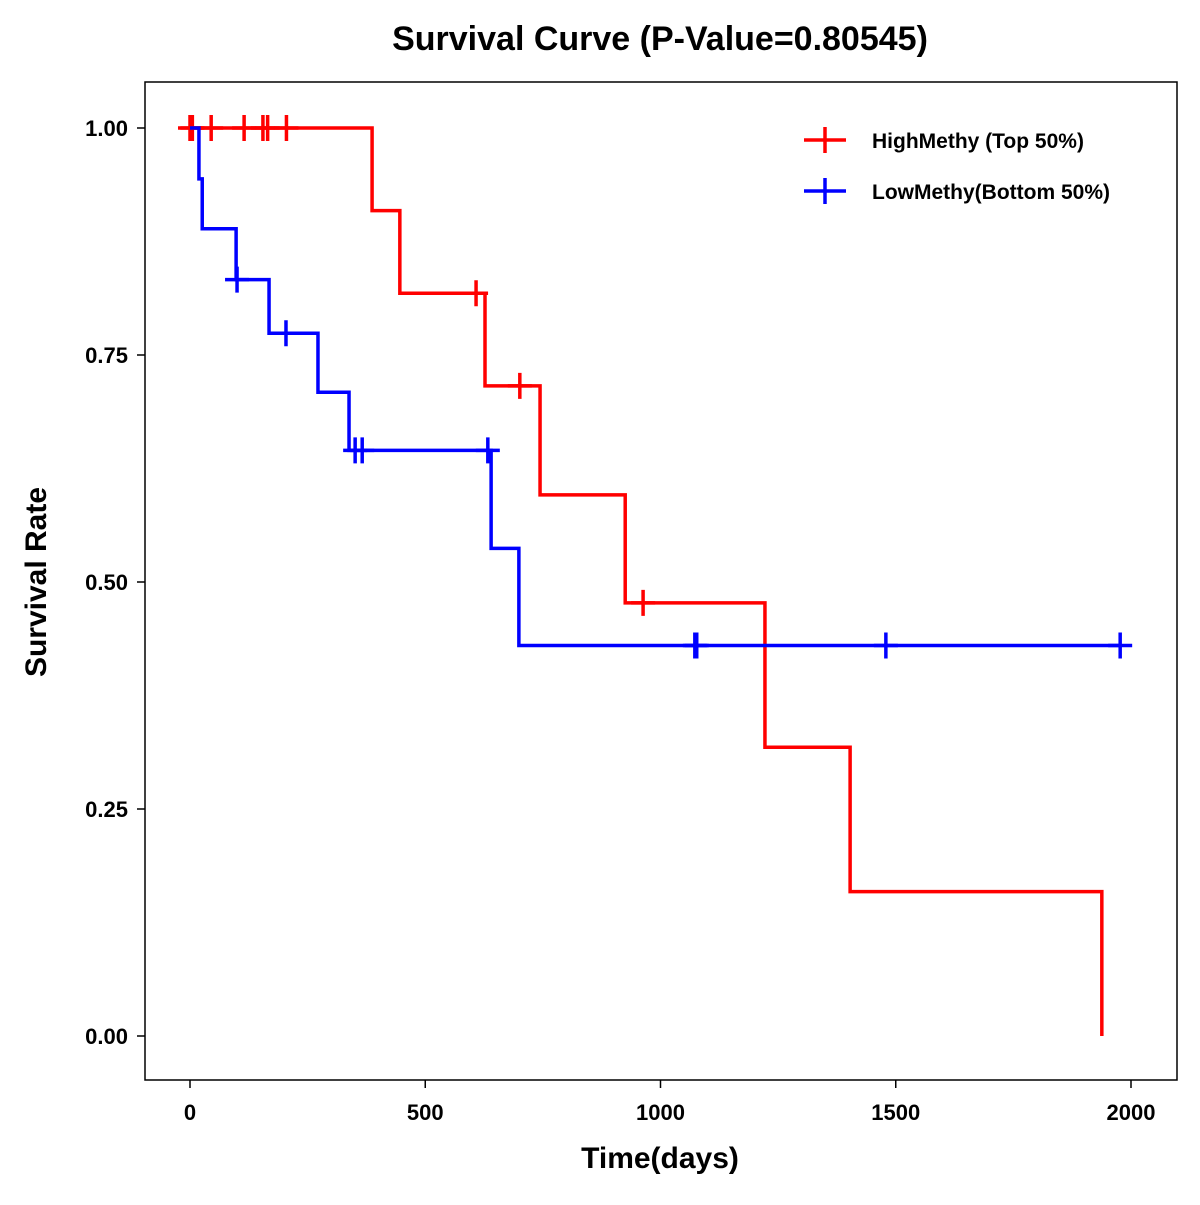 The image size is (1200, 1205). What do you see at coordinates (660, 1158) in the screenshot?
I see `x-axis-label: Time(days)` at bounding box center [660, 1158].